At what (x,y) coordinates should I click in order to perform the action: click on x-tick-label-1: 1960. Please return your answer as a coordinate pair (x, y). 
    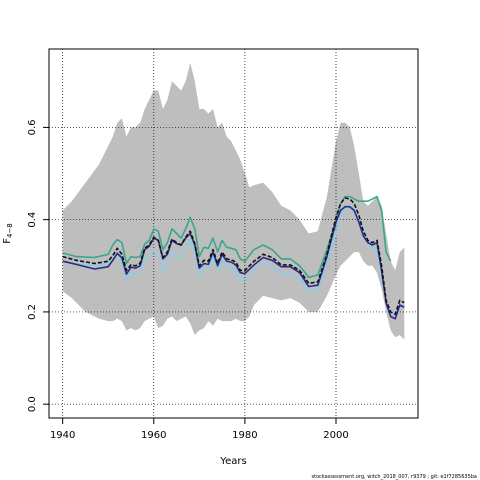
    Looking at the image, I should click on (153, 435).